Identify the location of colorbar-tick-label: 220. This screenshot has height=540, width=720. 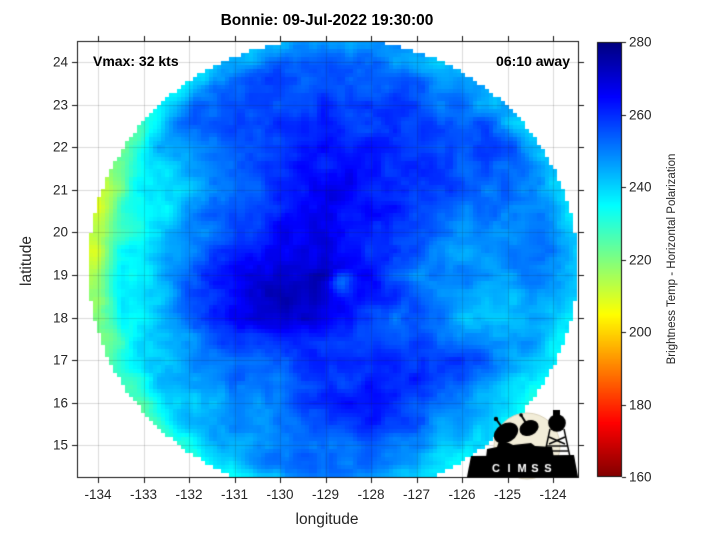
(640, 259).